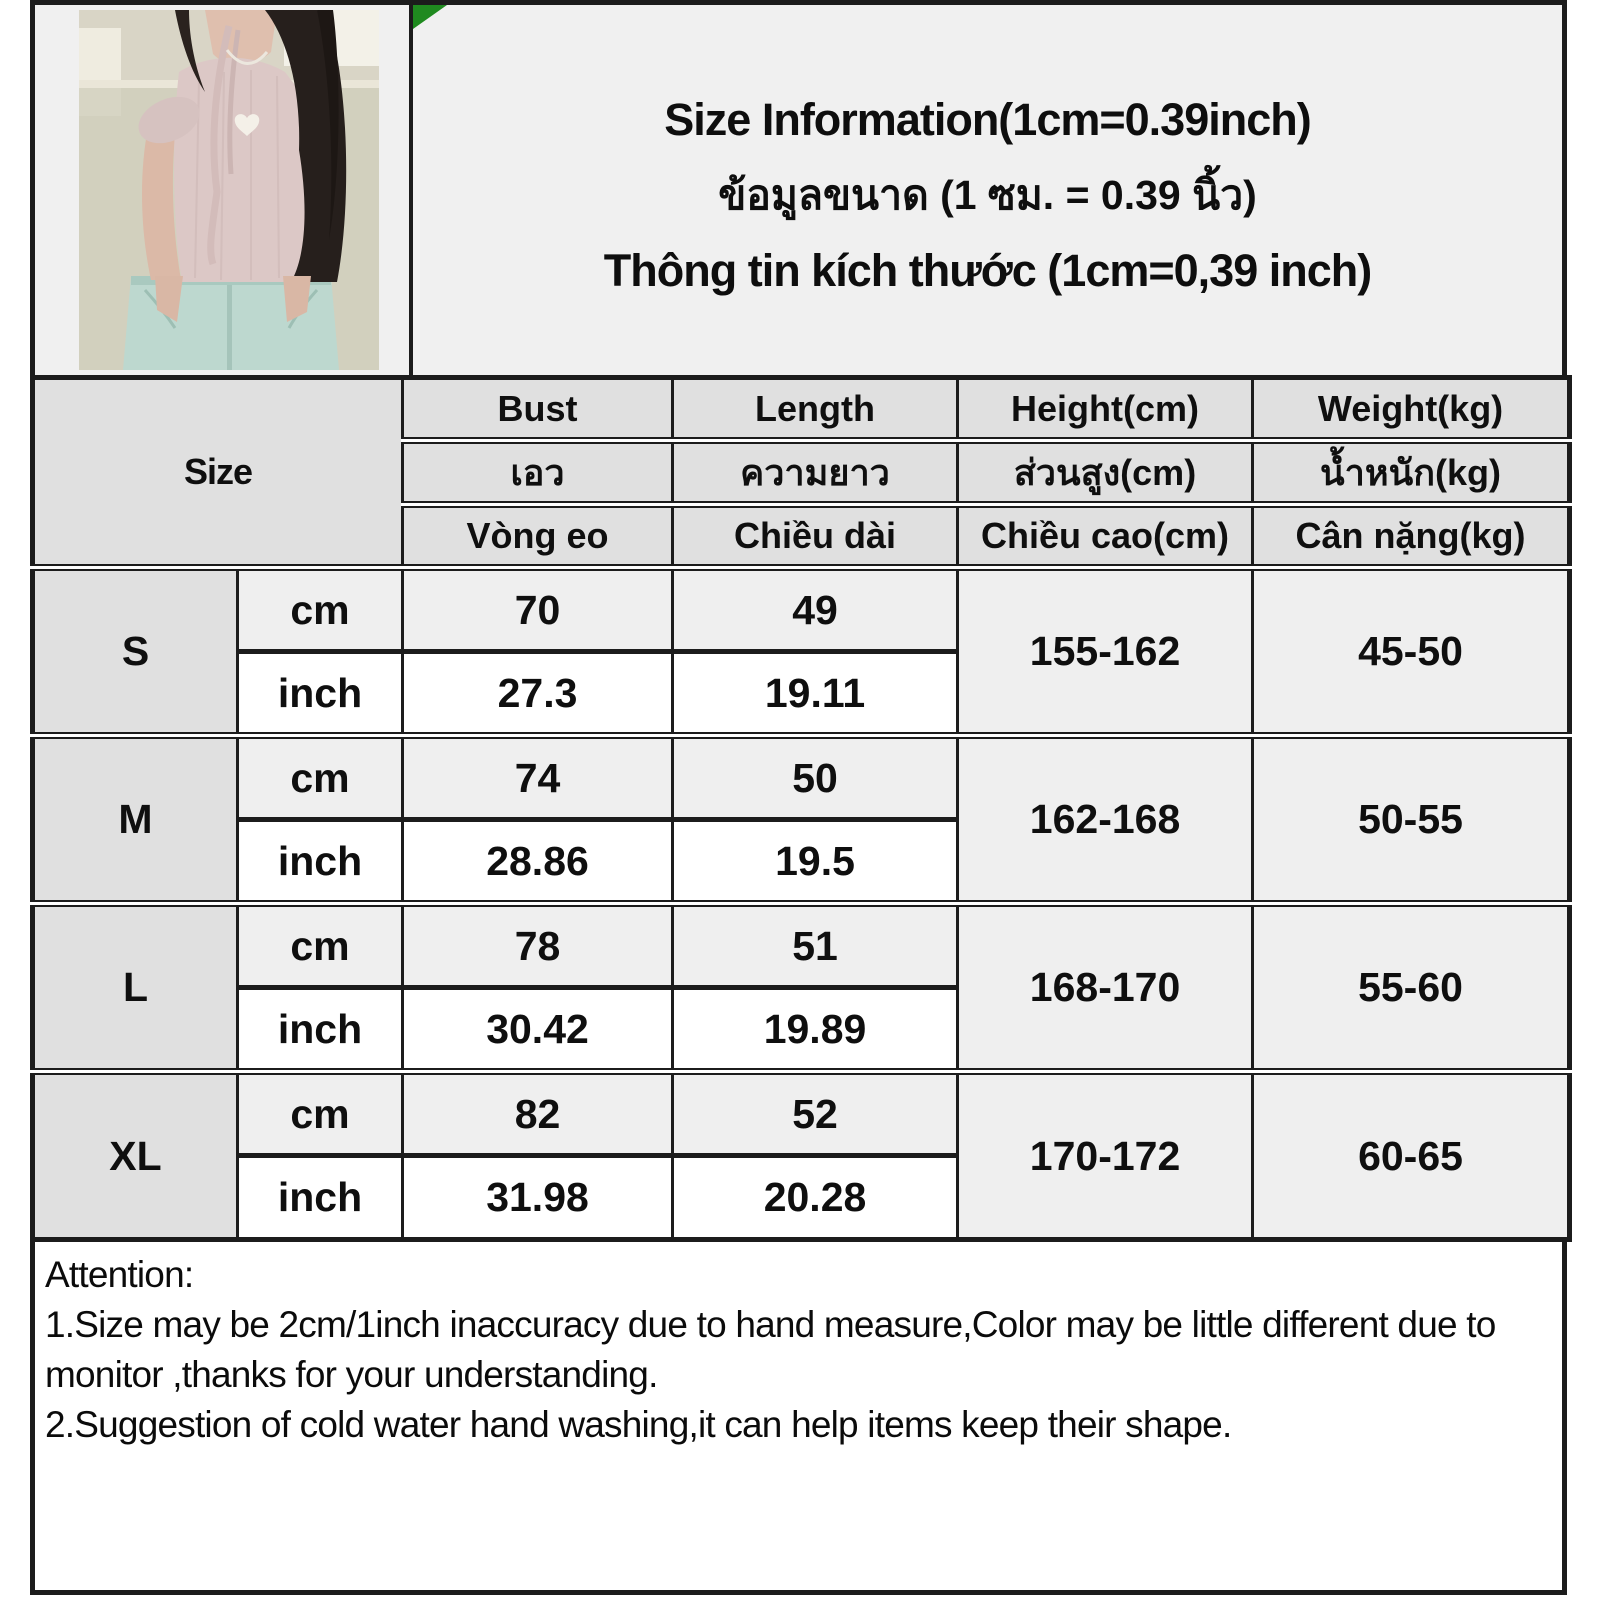 The image size is (1600, 1600). Describe the element at coordinates (815, 535) in the screenshot. I see `col-header-length-vi: Chiều dài` at that location.